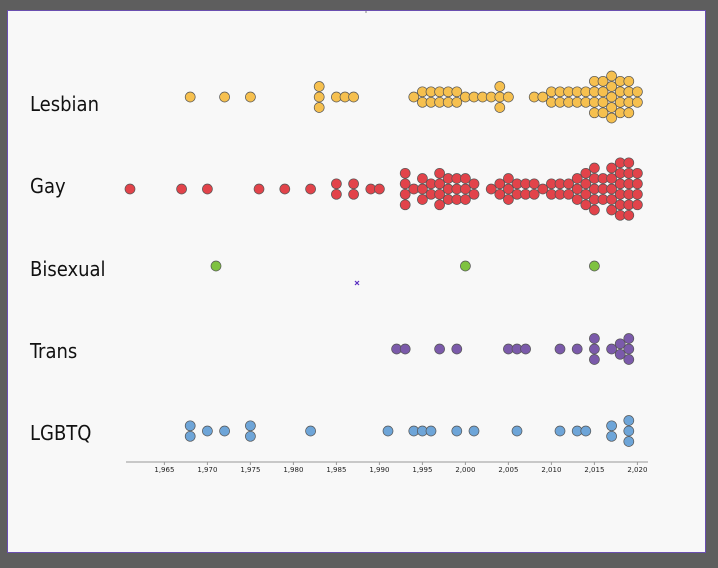 This screenshot has width=718, height=568. I want to click on x-tick-label: 2,015, so click(594, 470).